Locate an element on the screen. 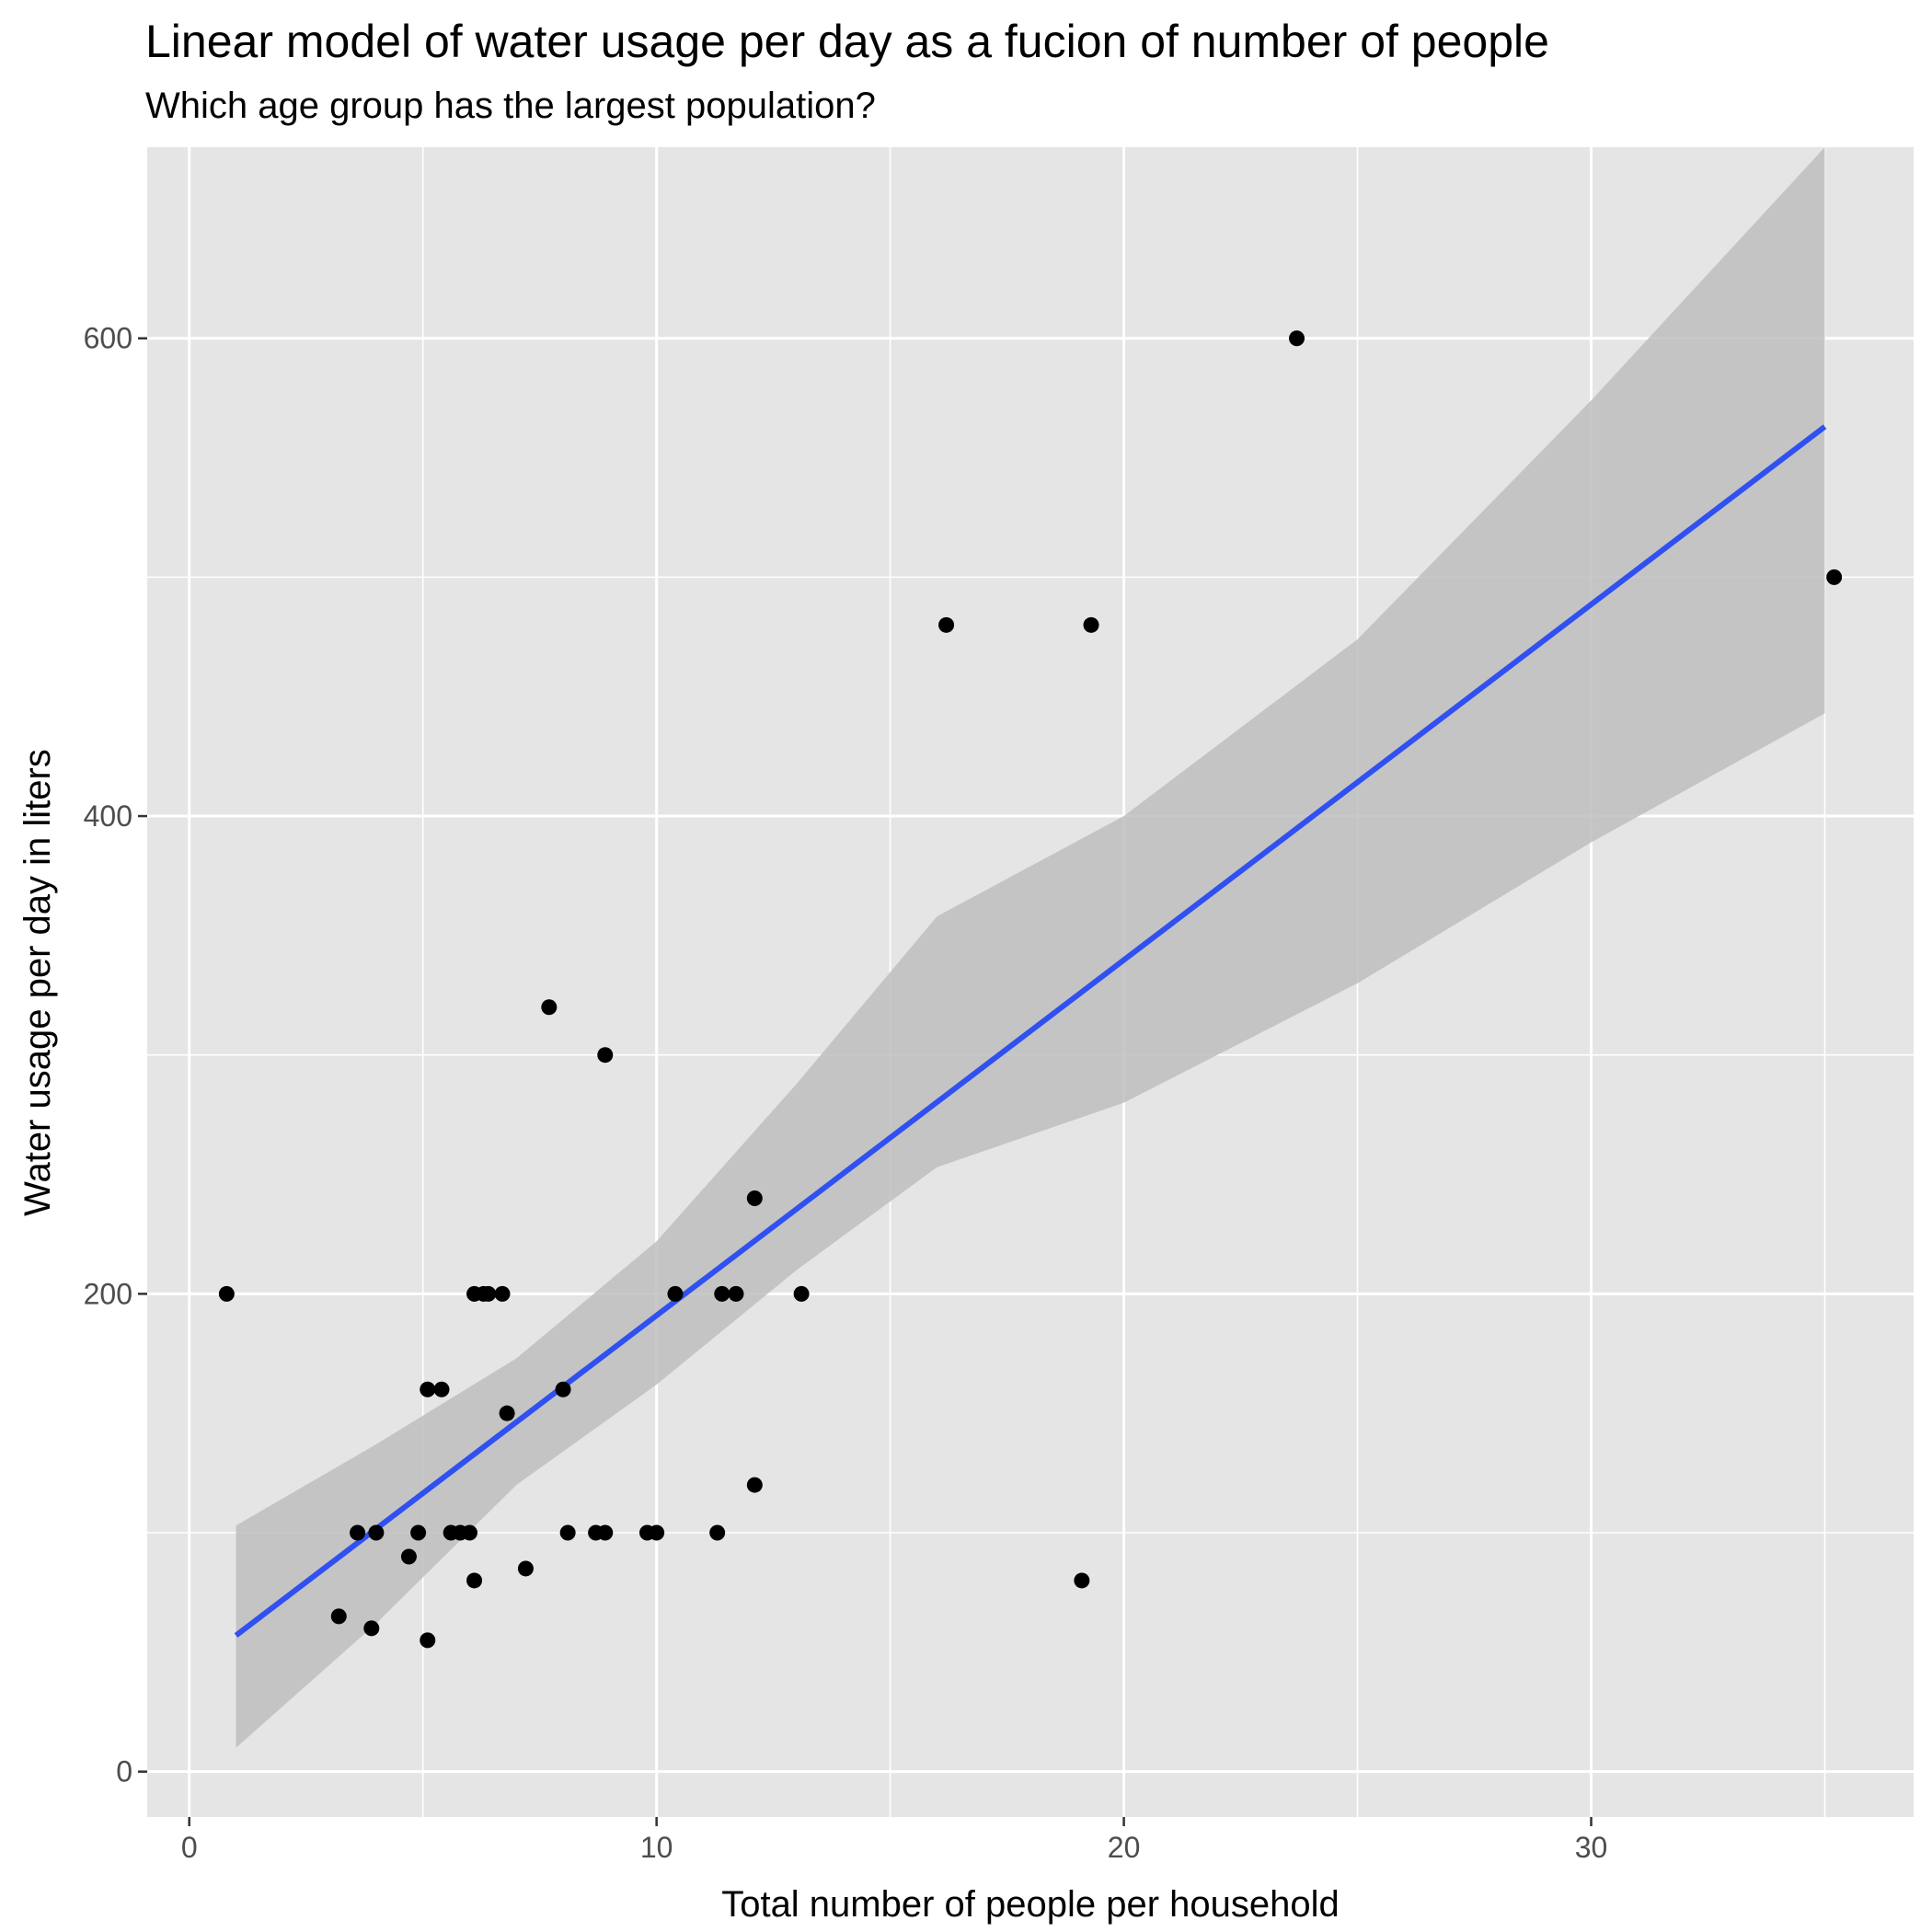  x-axis: 0 10 20 30 is located at coordinates (894, 1840).